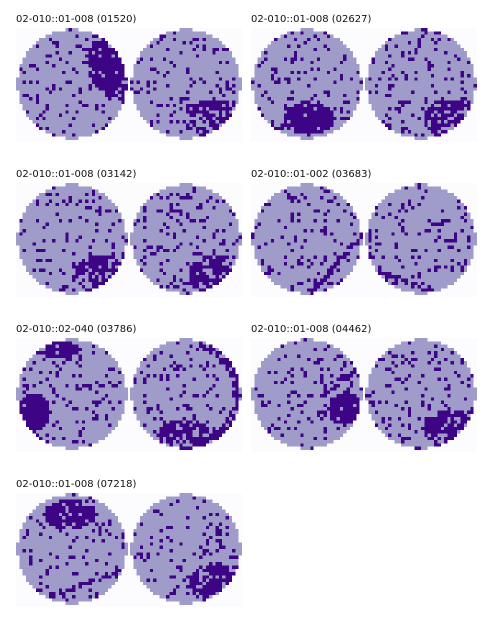 This screenshot has width=492, height=643. What do you see at coordinates (76, 174) in the screenshot?
I see `panel-title: 02-010::01-008 (03142)` at bounding box center [76, 174].